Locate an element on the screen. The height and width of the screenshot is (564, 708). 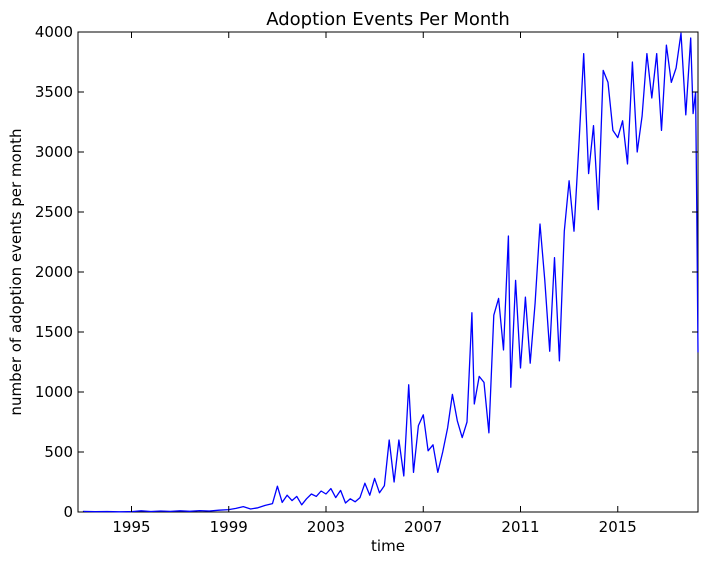
x-tick-label: 2015 is located at coordinates (618, 527).